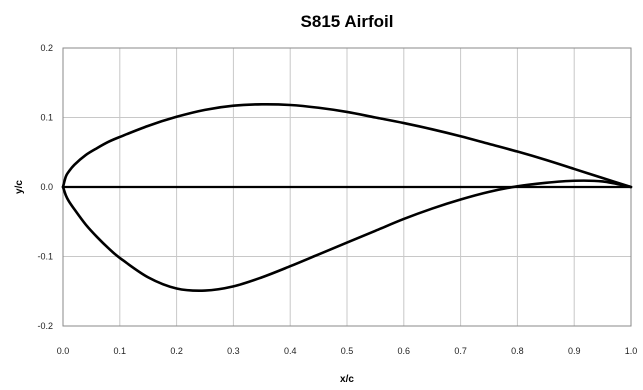  What do you see at coordinates (574, 351) in the screenshot?
I see `x-tick-label: 0.9` at bounding box center [574, 351].